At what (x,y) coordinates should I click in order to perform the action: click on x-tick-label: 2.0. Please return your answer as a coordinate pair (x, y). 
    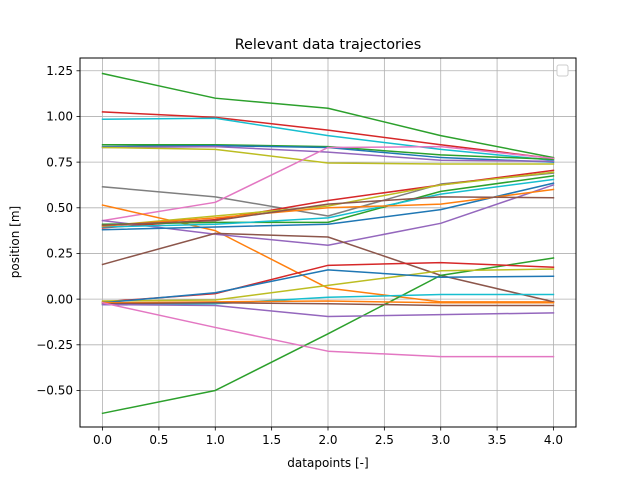
    Looking at the image, I should click on (327, 440).